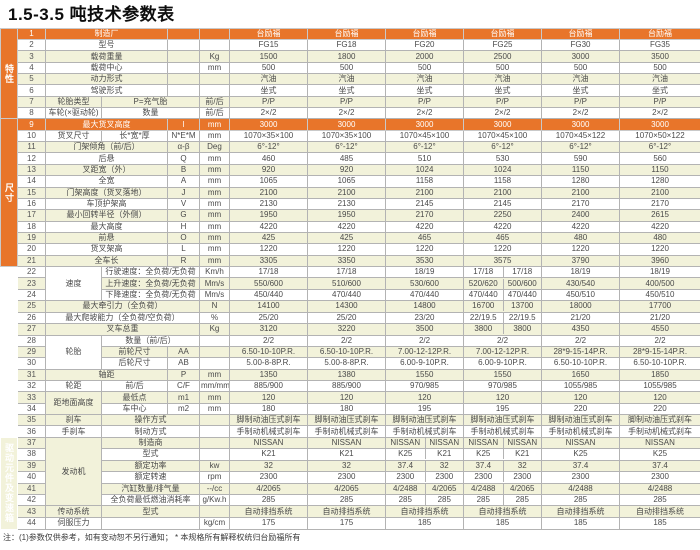 The height and width of the screenshot is (550, 700). I want to click on row-number: 43, so click(31, 511).